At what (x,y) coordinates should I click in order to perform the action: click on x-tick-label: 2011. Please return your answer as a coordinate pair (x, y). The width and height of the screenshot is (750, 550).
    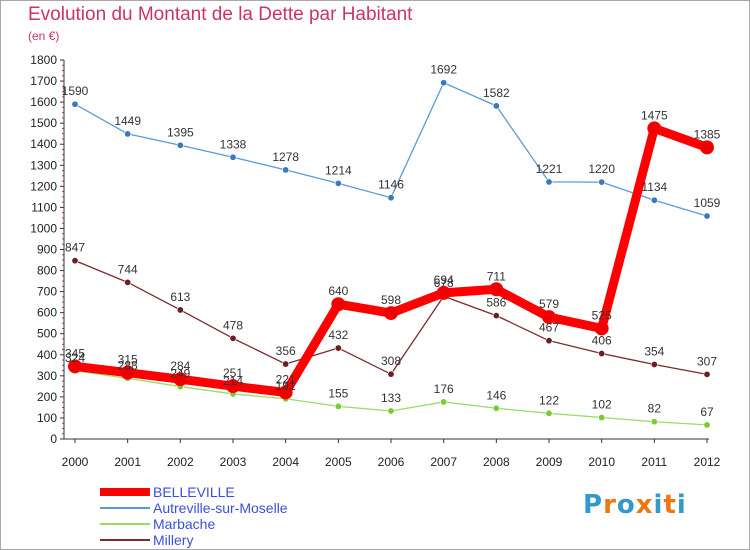
    Looking at the image, I should click on (654, 462).